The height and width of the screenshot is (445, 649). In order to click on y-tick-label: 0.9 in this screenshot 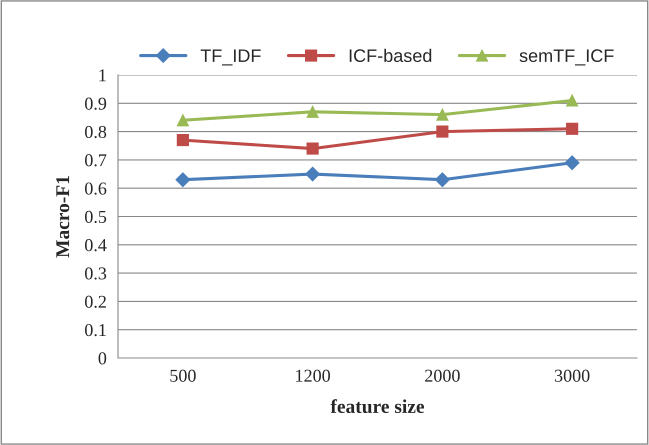, I will do `click(95, 104)`.